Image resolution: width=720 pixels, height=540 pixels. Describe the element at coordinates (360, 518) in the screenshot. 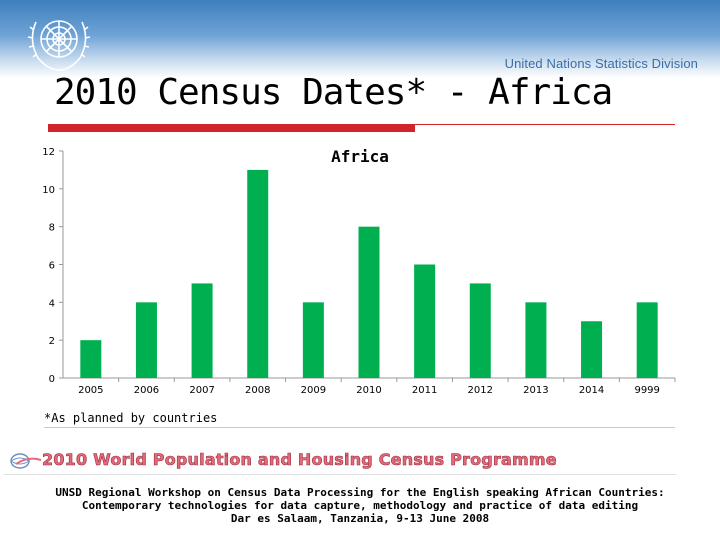

I see `footer-line-3: Dar es Salaam, Tanzania, 9-13 June 2008` at that location.